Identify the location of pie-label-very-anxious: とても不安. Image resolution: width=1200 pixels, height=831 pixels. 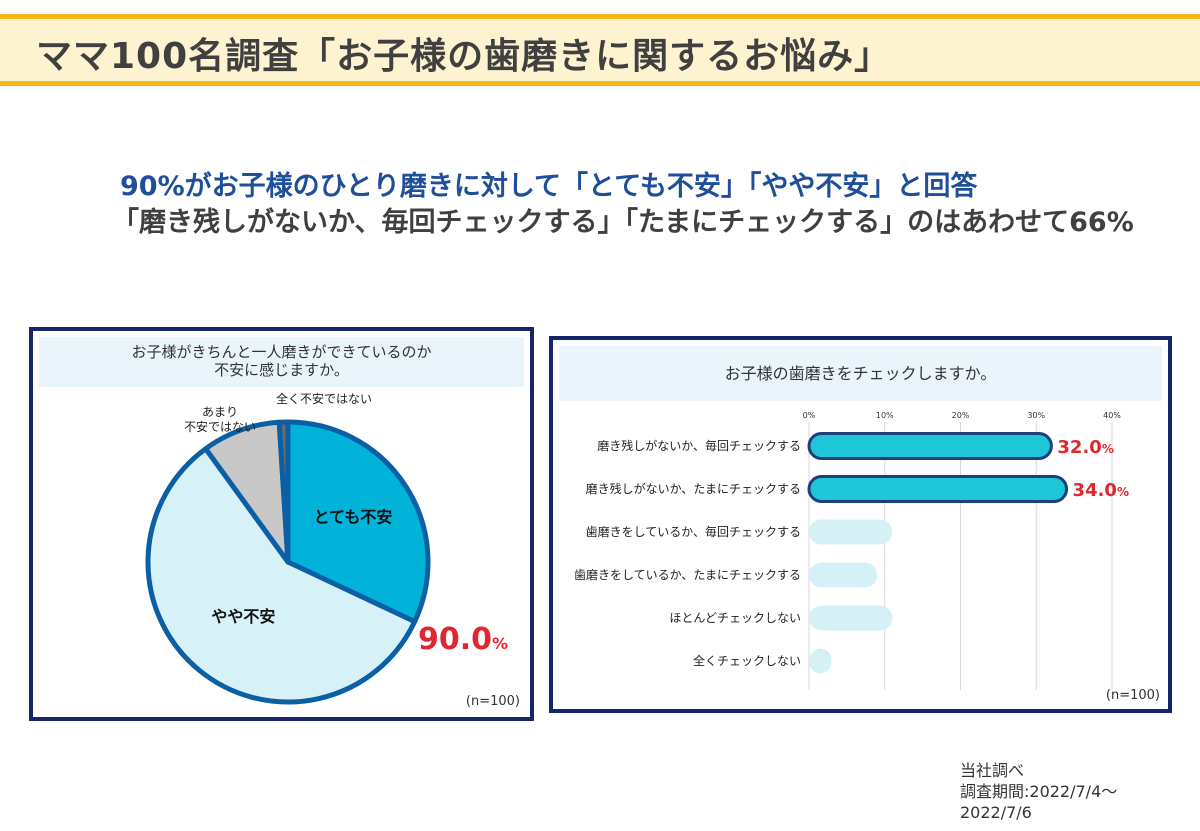
(353, 517).